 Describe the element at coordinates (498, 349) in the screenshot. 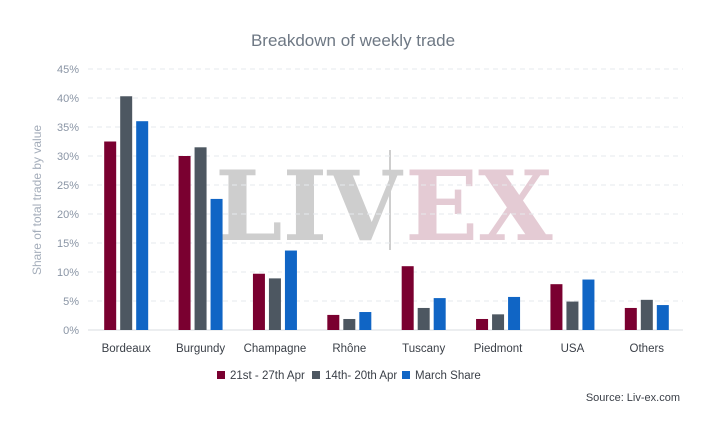

I see `x-tick-label: Piedmont` at that location.